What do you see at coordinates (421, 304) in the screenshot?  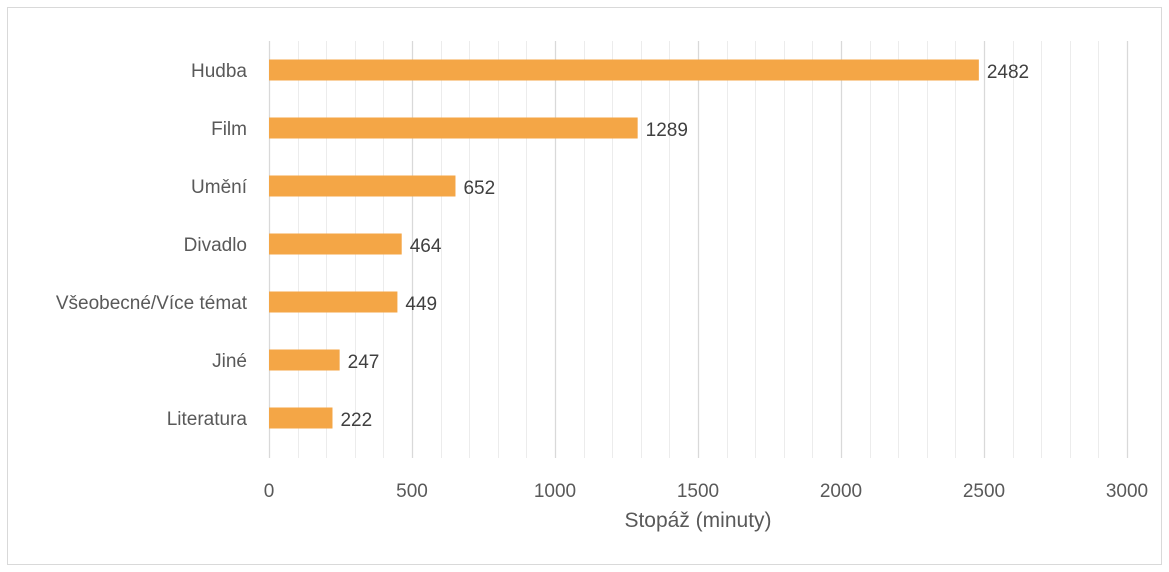 I see `data-label: 449` at bounding box center [421, 304].